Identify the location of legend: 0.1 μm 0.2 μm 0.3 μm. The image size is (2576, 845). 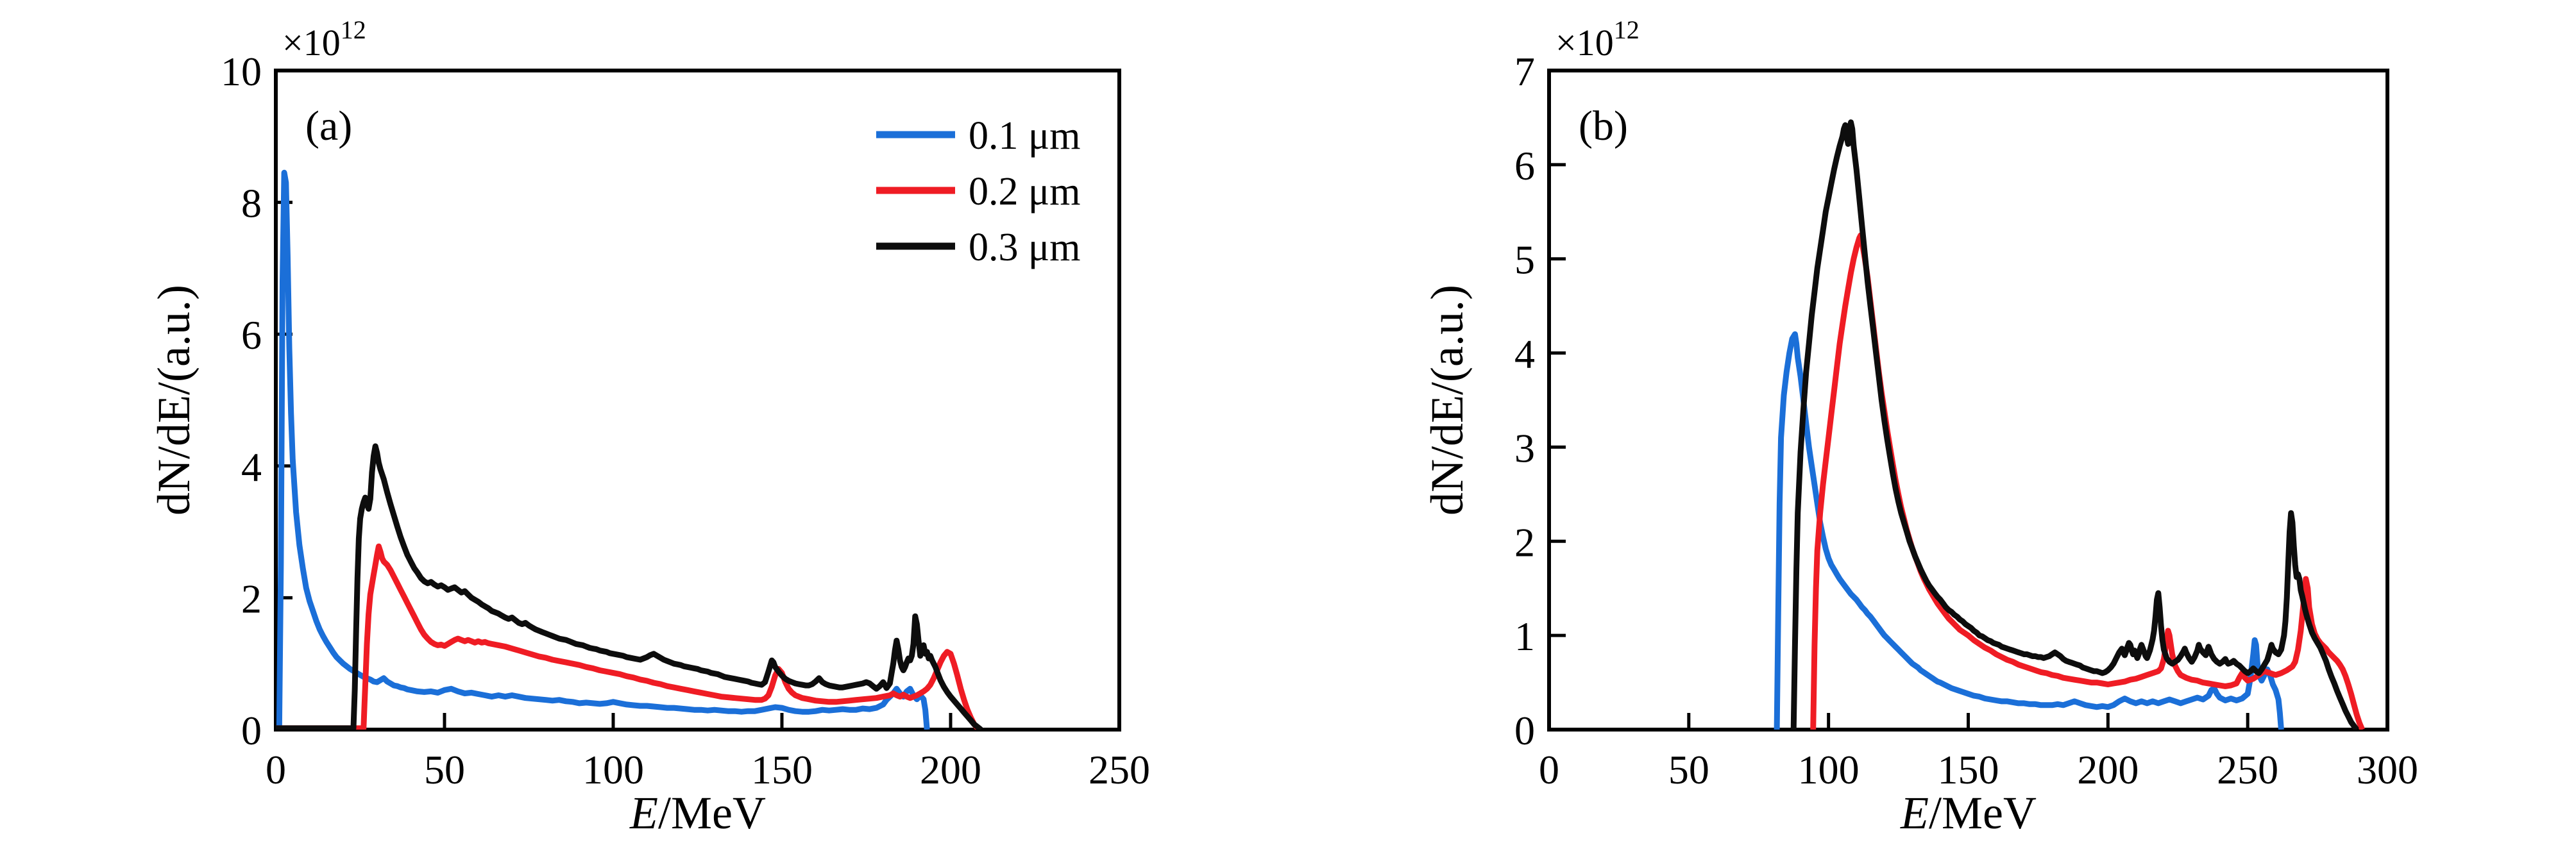
(978, 191).